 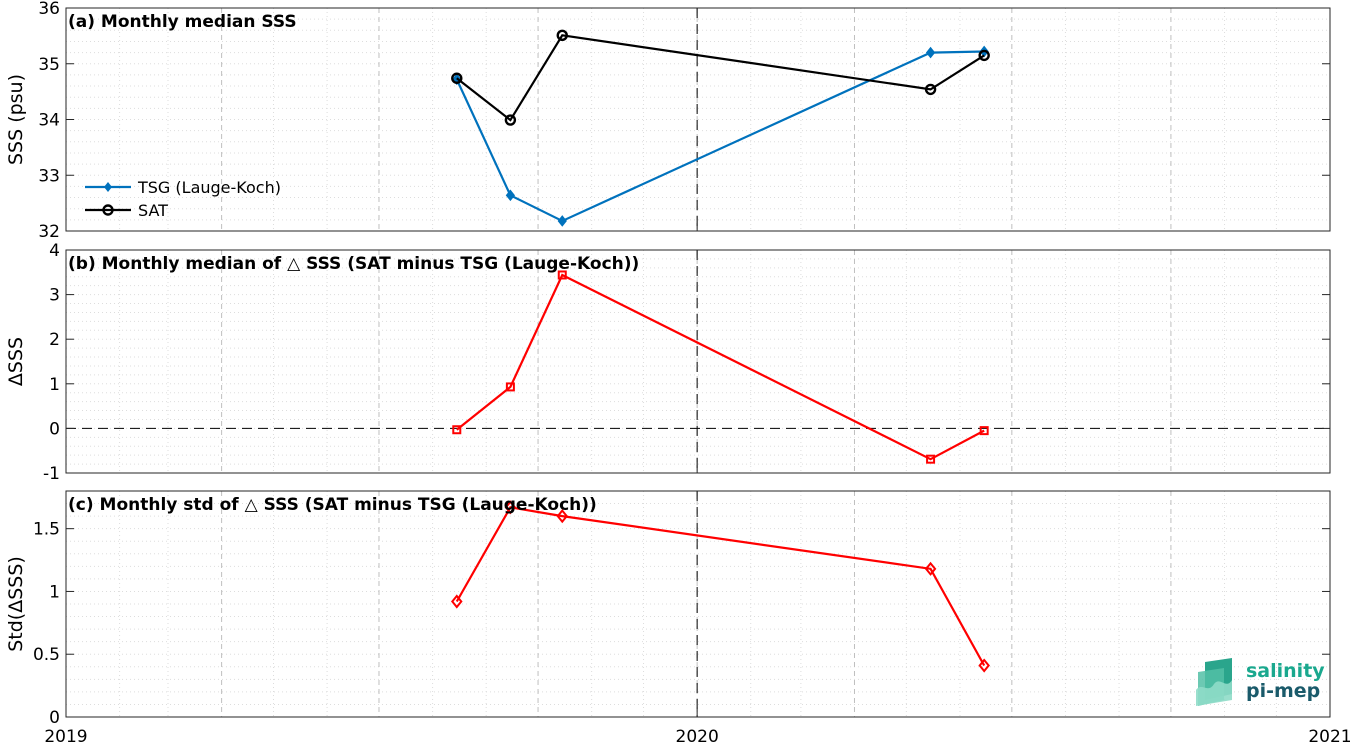 What do you see at coordinates (1214, 682) in the screenshot?
I see `salinity-logo-icon` at bounding box center [1214, 682].